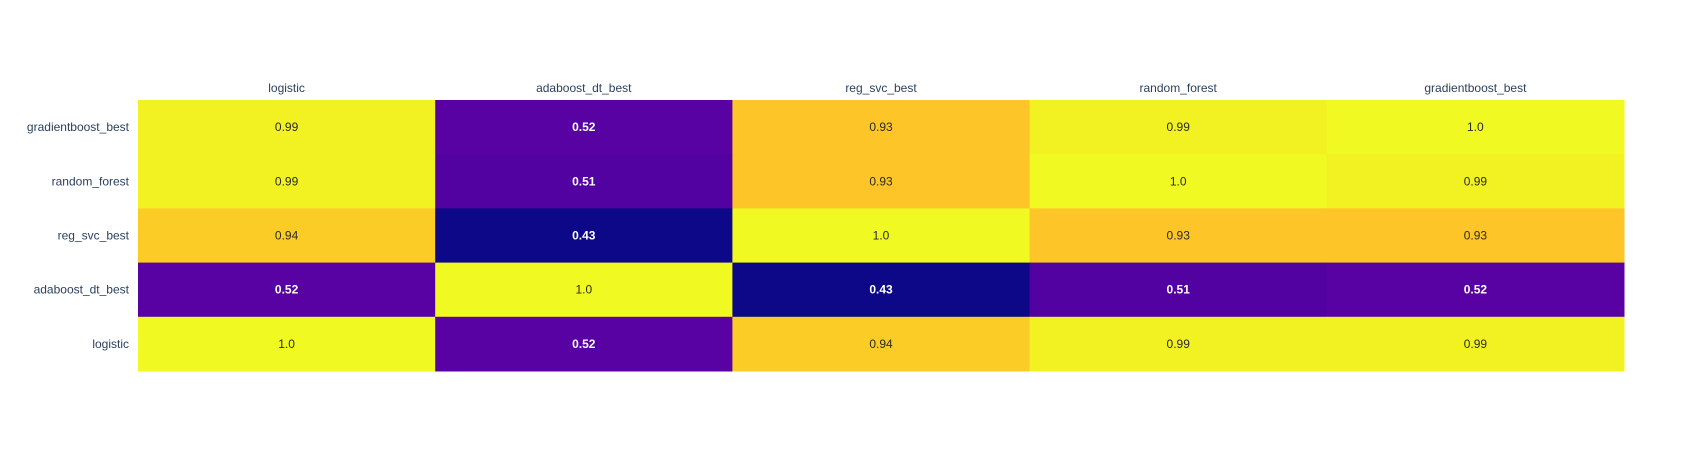 This screenshot has height=455, width=1701. I want to click on y-tick-label: reg_svc_best, so click(94, 236).